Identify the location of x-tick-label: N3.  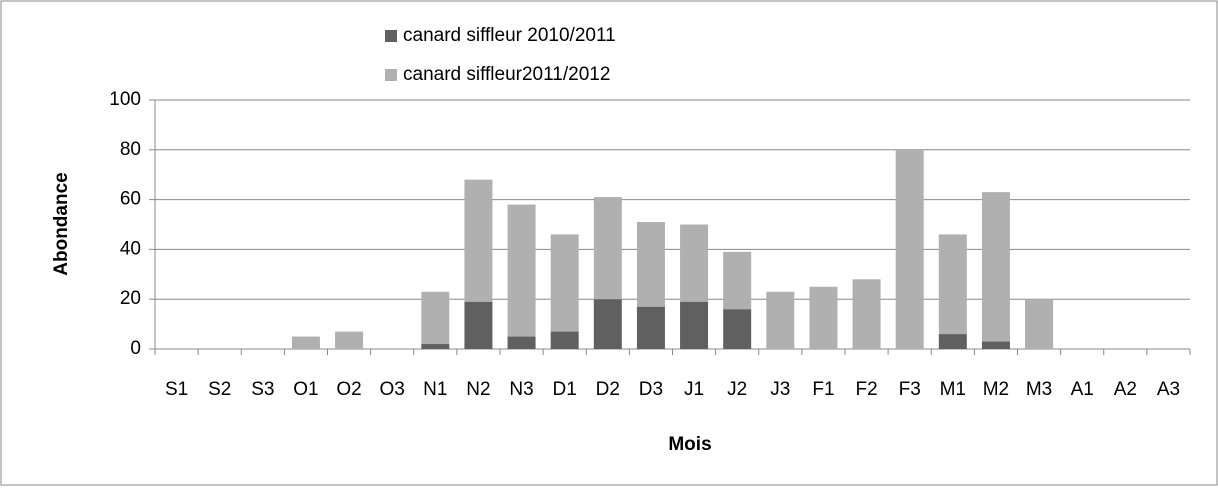
(521, 389).